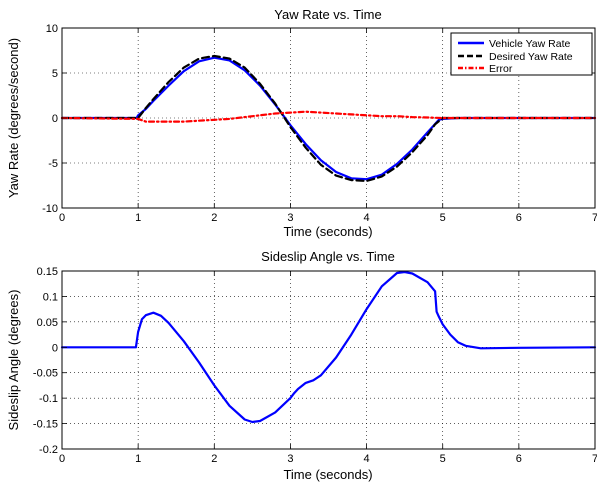 This screenshot has height=487, width=597. What do you see at coordinates (50, 297) in the screenshot?
I see `y-tick-label: 0.1` at bounding box center [50, 297].